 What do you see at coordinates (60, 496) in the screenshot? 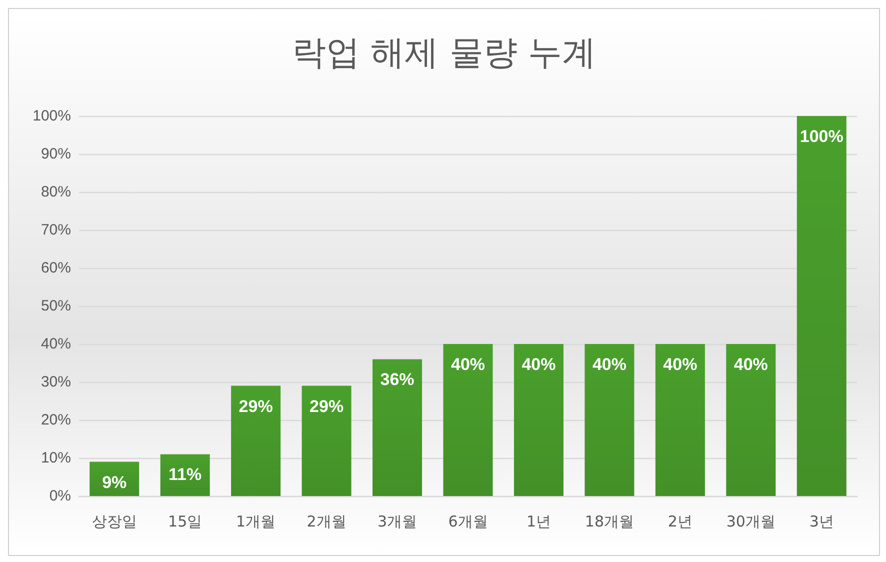
I see `y-tick-label: 0%` at bounding box center [60, 496].